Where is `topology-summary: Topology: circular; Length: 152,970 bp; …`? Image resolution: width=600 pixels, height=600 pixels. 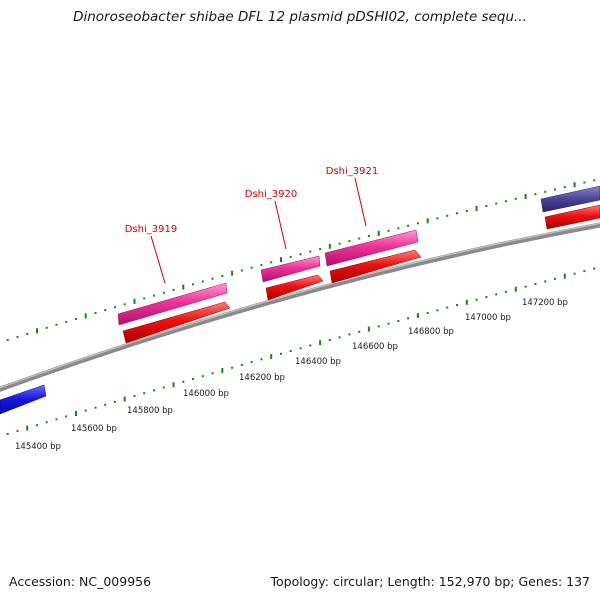 topology-summary: Topology: circular; Length: 152,970 bp; … is located at coordinates (430, 581).